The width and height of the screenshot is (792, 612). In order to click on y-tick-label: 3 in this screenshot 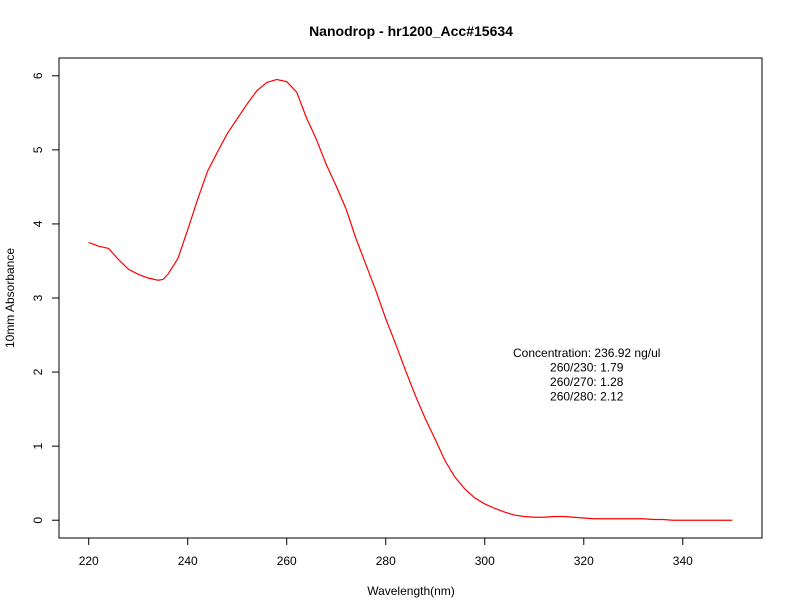, I will do `click(38, 297)`.